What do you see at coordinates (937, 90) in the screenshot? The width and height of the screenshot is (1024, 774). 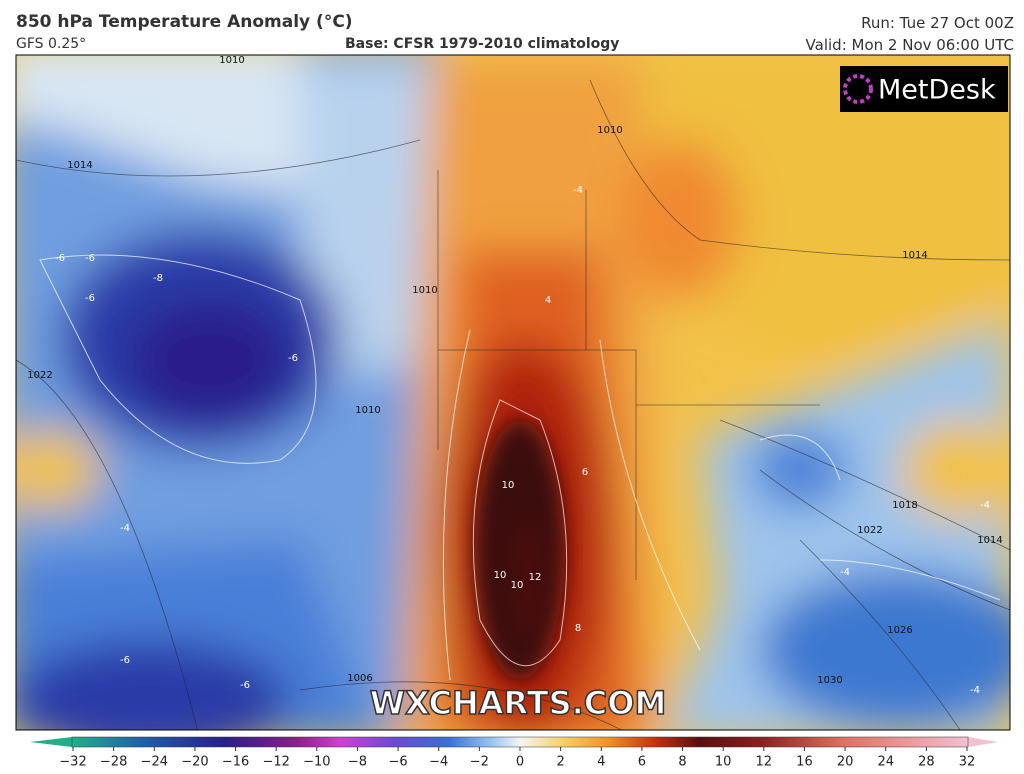 I see `logo: MetDesk` at bounding box center [937, 90].